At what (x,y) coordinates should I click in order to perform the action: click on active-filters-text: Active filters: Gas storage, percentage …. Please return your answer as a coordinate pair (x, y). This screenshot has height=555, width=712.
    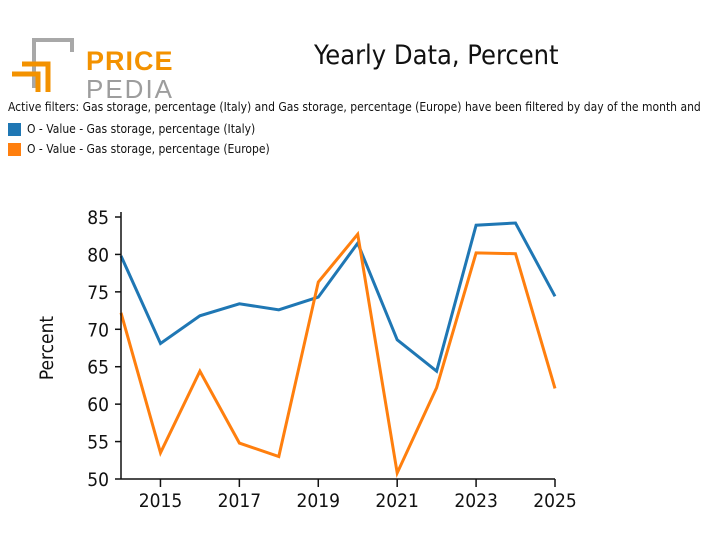
    Looking at the image, I should click on (354, 107).